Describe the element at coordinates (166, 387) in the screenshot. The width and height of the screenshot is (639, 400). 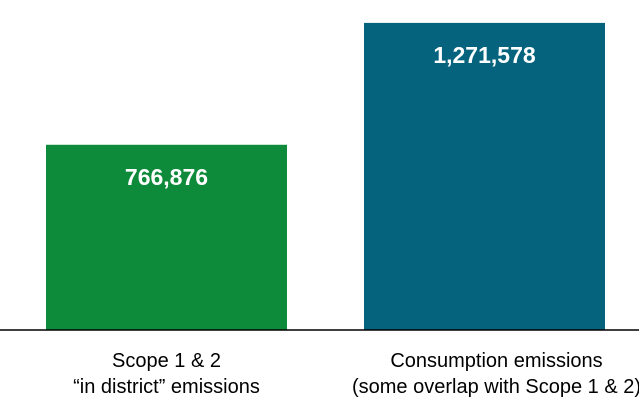
I see `category-label-1-line-2: “in district” emissions` at that location.